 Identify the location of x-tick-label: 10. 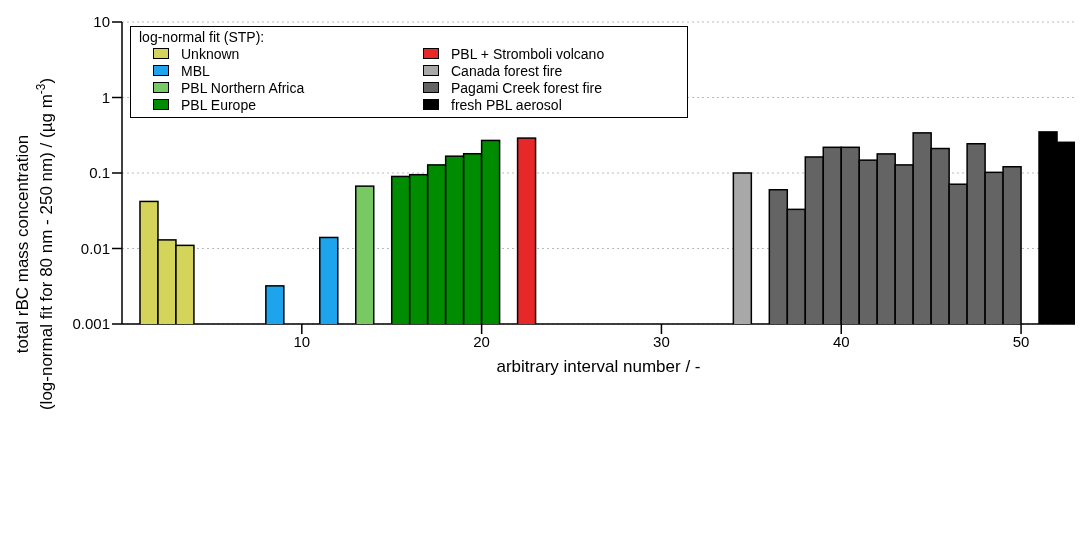
(302, 341).